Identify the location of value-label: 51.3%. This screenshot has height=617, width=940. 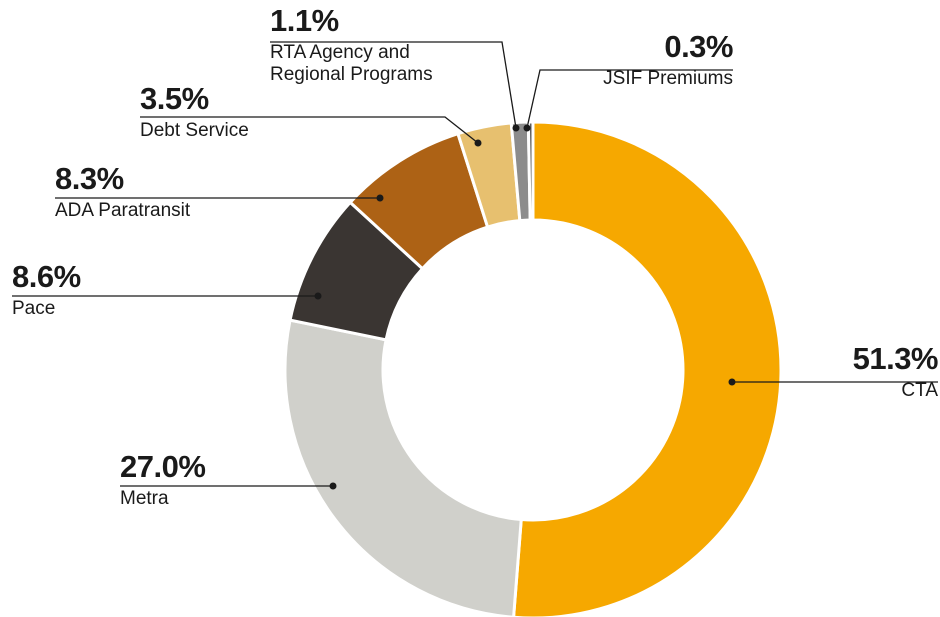
(895, 358).